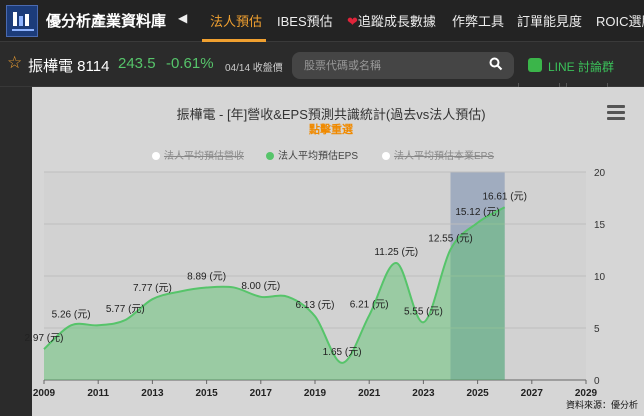 This screenshot has height=416, width=644. What do you see at coordinates (477, 212) in the screenshot?
I see `eps-data-label: 15.12 (元)` at bounding box center [477, 212].